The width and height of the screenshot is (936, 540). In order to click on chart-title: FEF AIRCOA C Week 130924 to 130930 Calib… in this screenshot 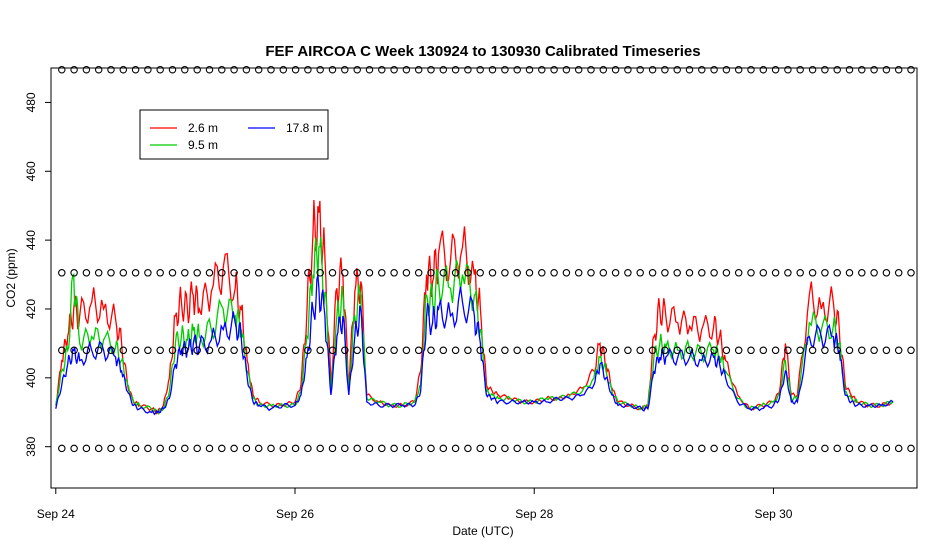, I will do `click(482, 51)`.